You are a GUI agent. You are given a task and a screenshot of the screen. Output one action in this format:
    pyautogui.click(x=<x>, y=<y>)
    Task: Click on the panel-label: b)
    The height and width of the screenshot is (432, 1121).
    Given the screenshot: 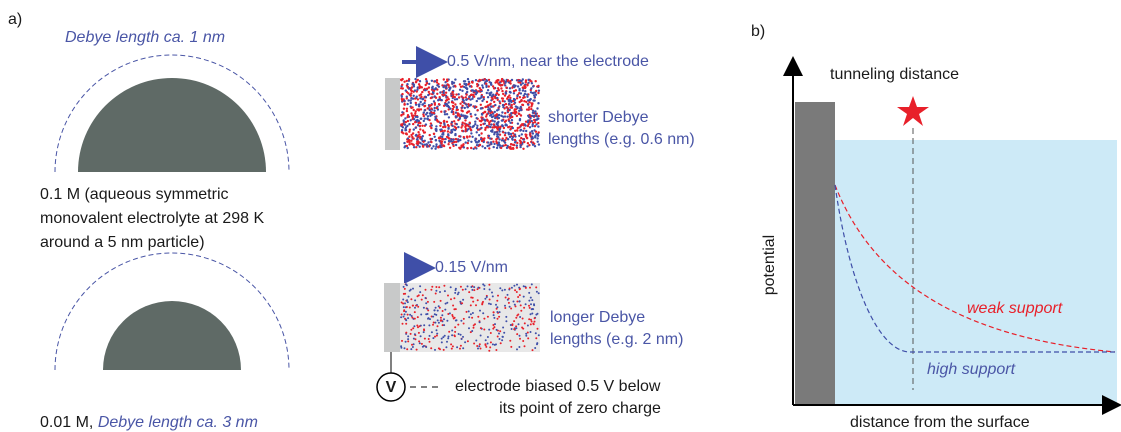 What is the action you would take?
    pyautogui.click(x=758, y=31)
    